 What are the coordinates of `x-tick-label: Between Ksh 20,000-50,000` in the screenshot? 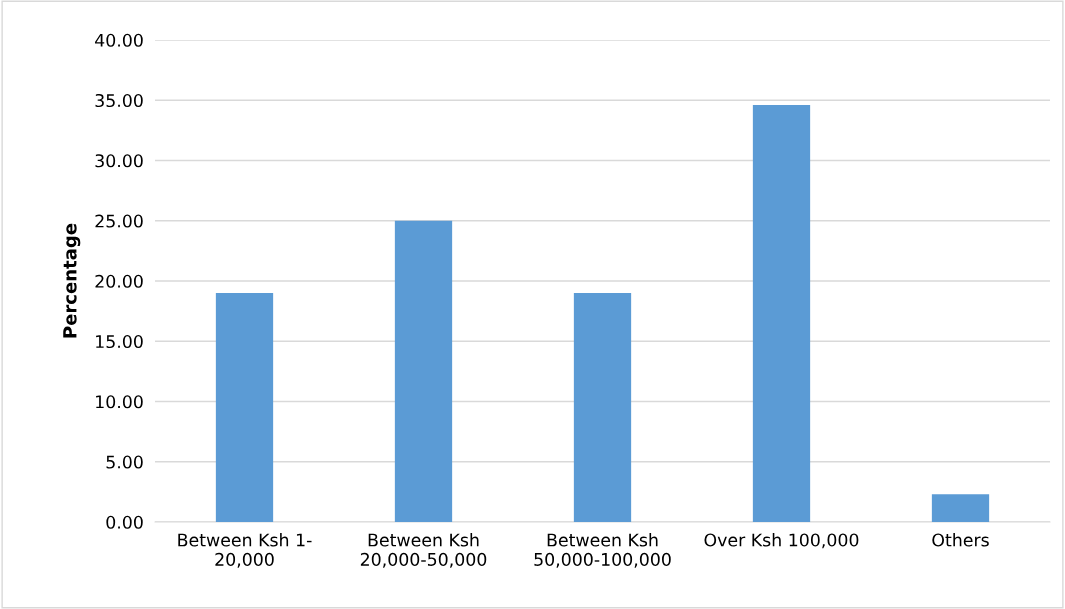 It's located at (423, 550).